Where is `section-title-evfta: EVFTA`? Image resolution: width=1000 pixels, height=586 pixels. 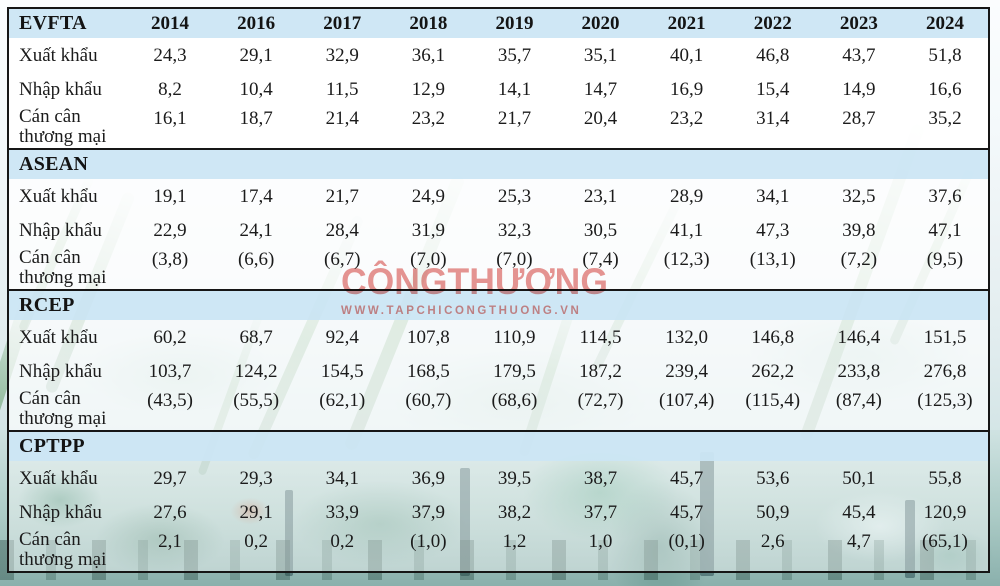
section-title-evfta: EVFTA is located at coordinates (53, 23).